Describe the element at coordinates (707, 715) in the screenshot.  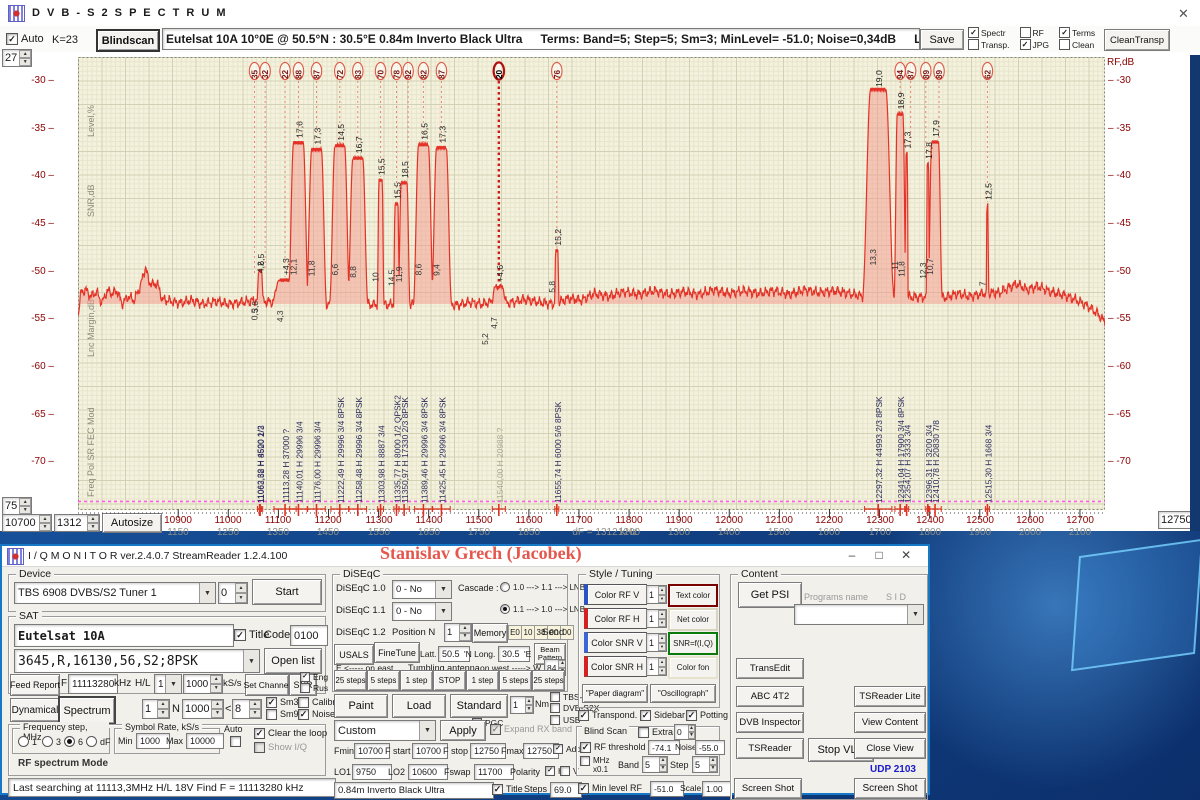
I see `potting-checkbox: ✓ Potting` at that location.